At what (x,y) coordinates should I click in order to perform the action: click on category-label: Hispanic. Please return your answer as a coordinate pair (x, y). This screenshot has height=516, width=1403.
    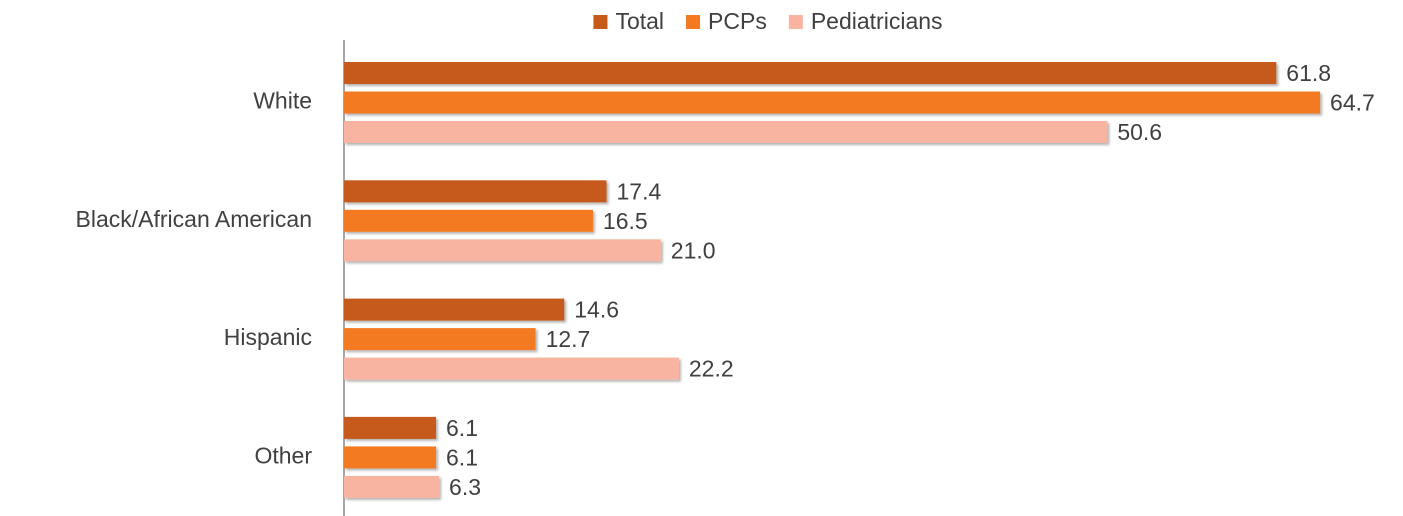
    Looking at the image, I should click on (268, 337).